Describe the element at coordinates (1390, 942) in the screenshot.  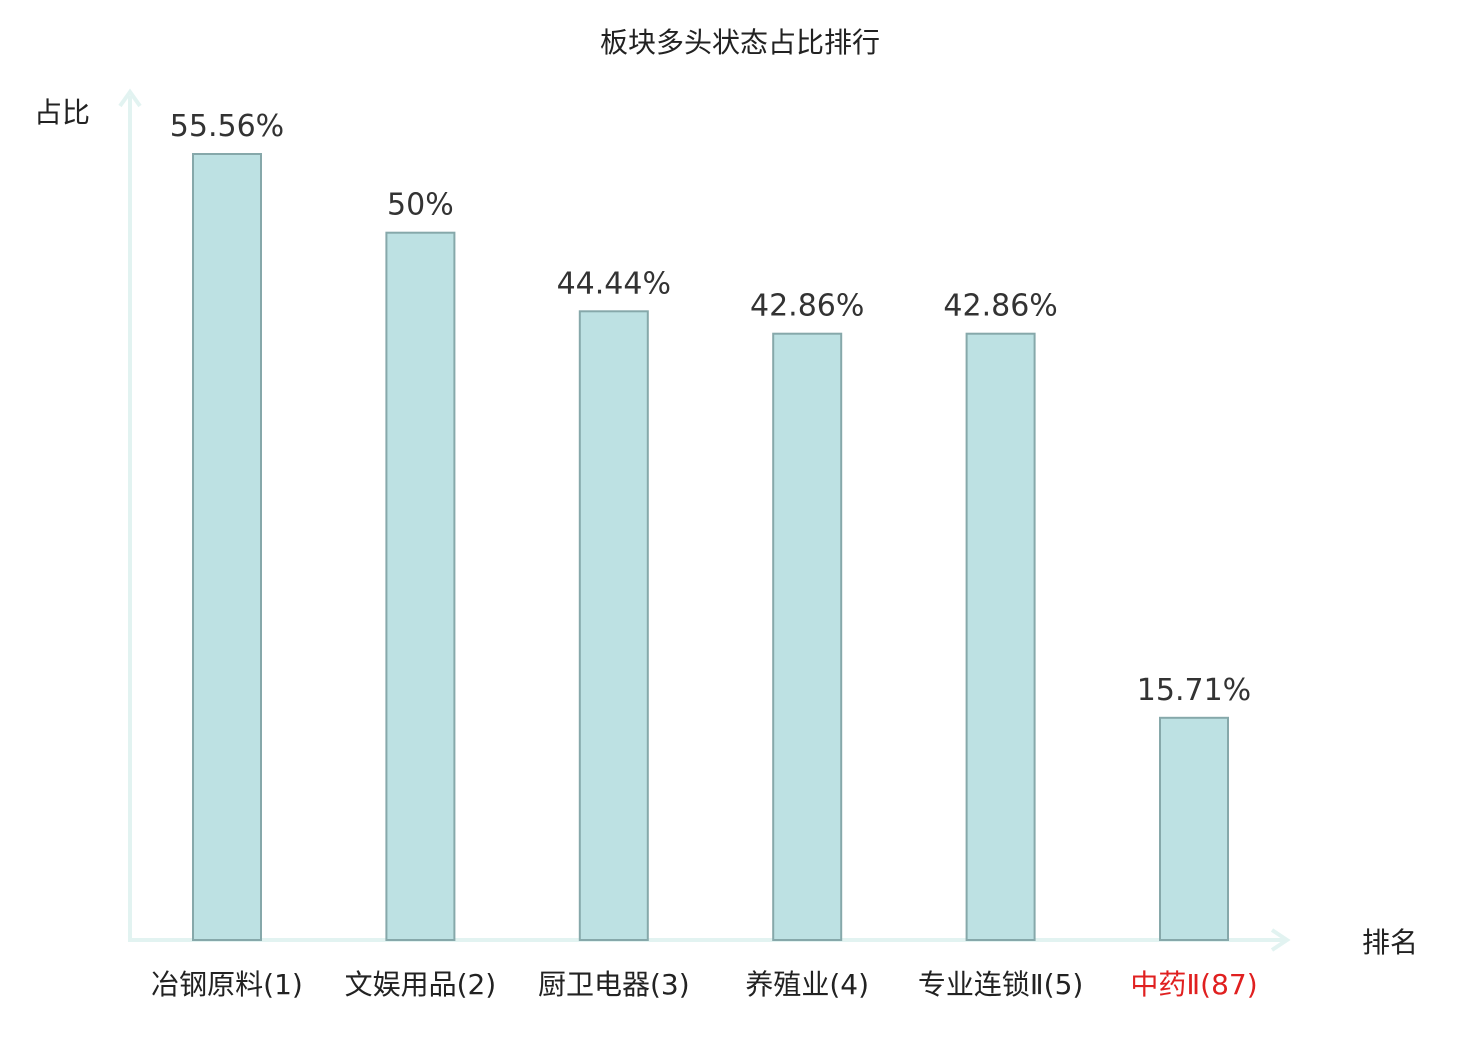
I see `x-axis-label: 排名` at that location.